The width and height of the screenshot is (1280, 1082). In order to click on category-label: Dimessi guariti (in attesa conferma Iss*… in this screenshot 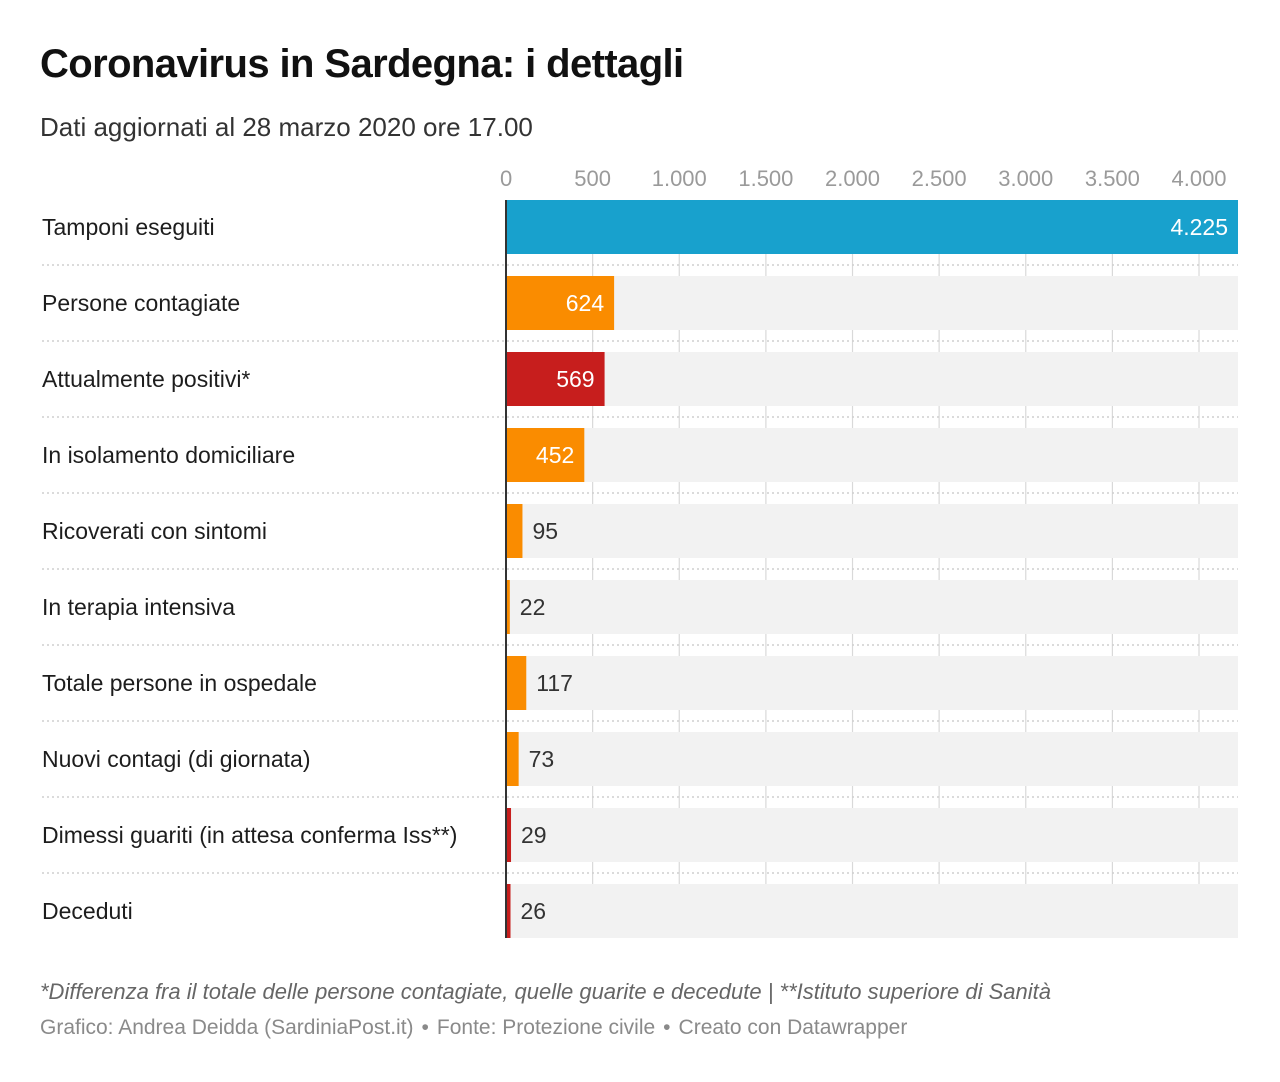, I will do `click(249, 835)`.